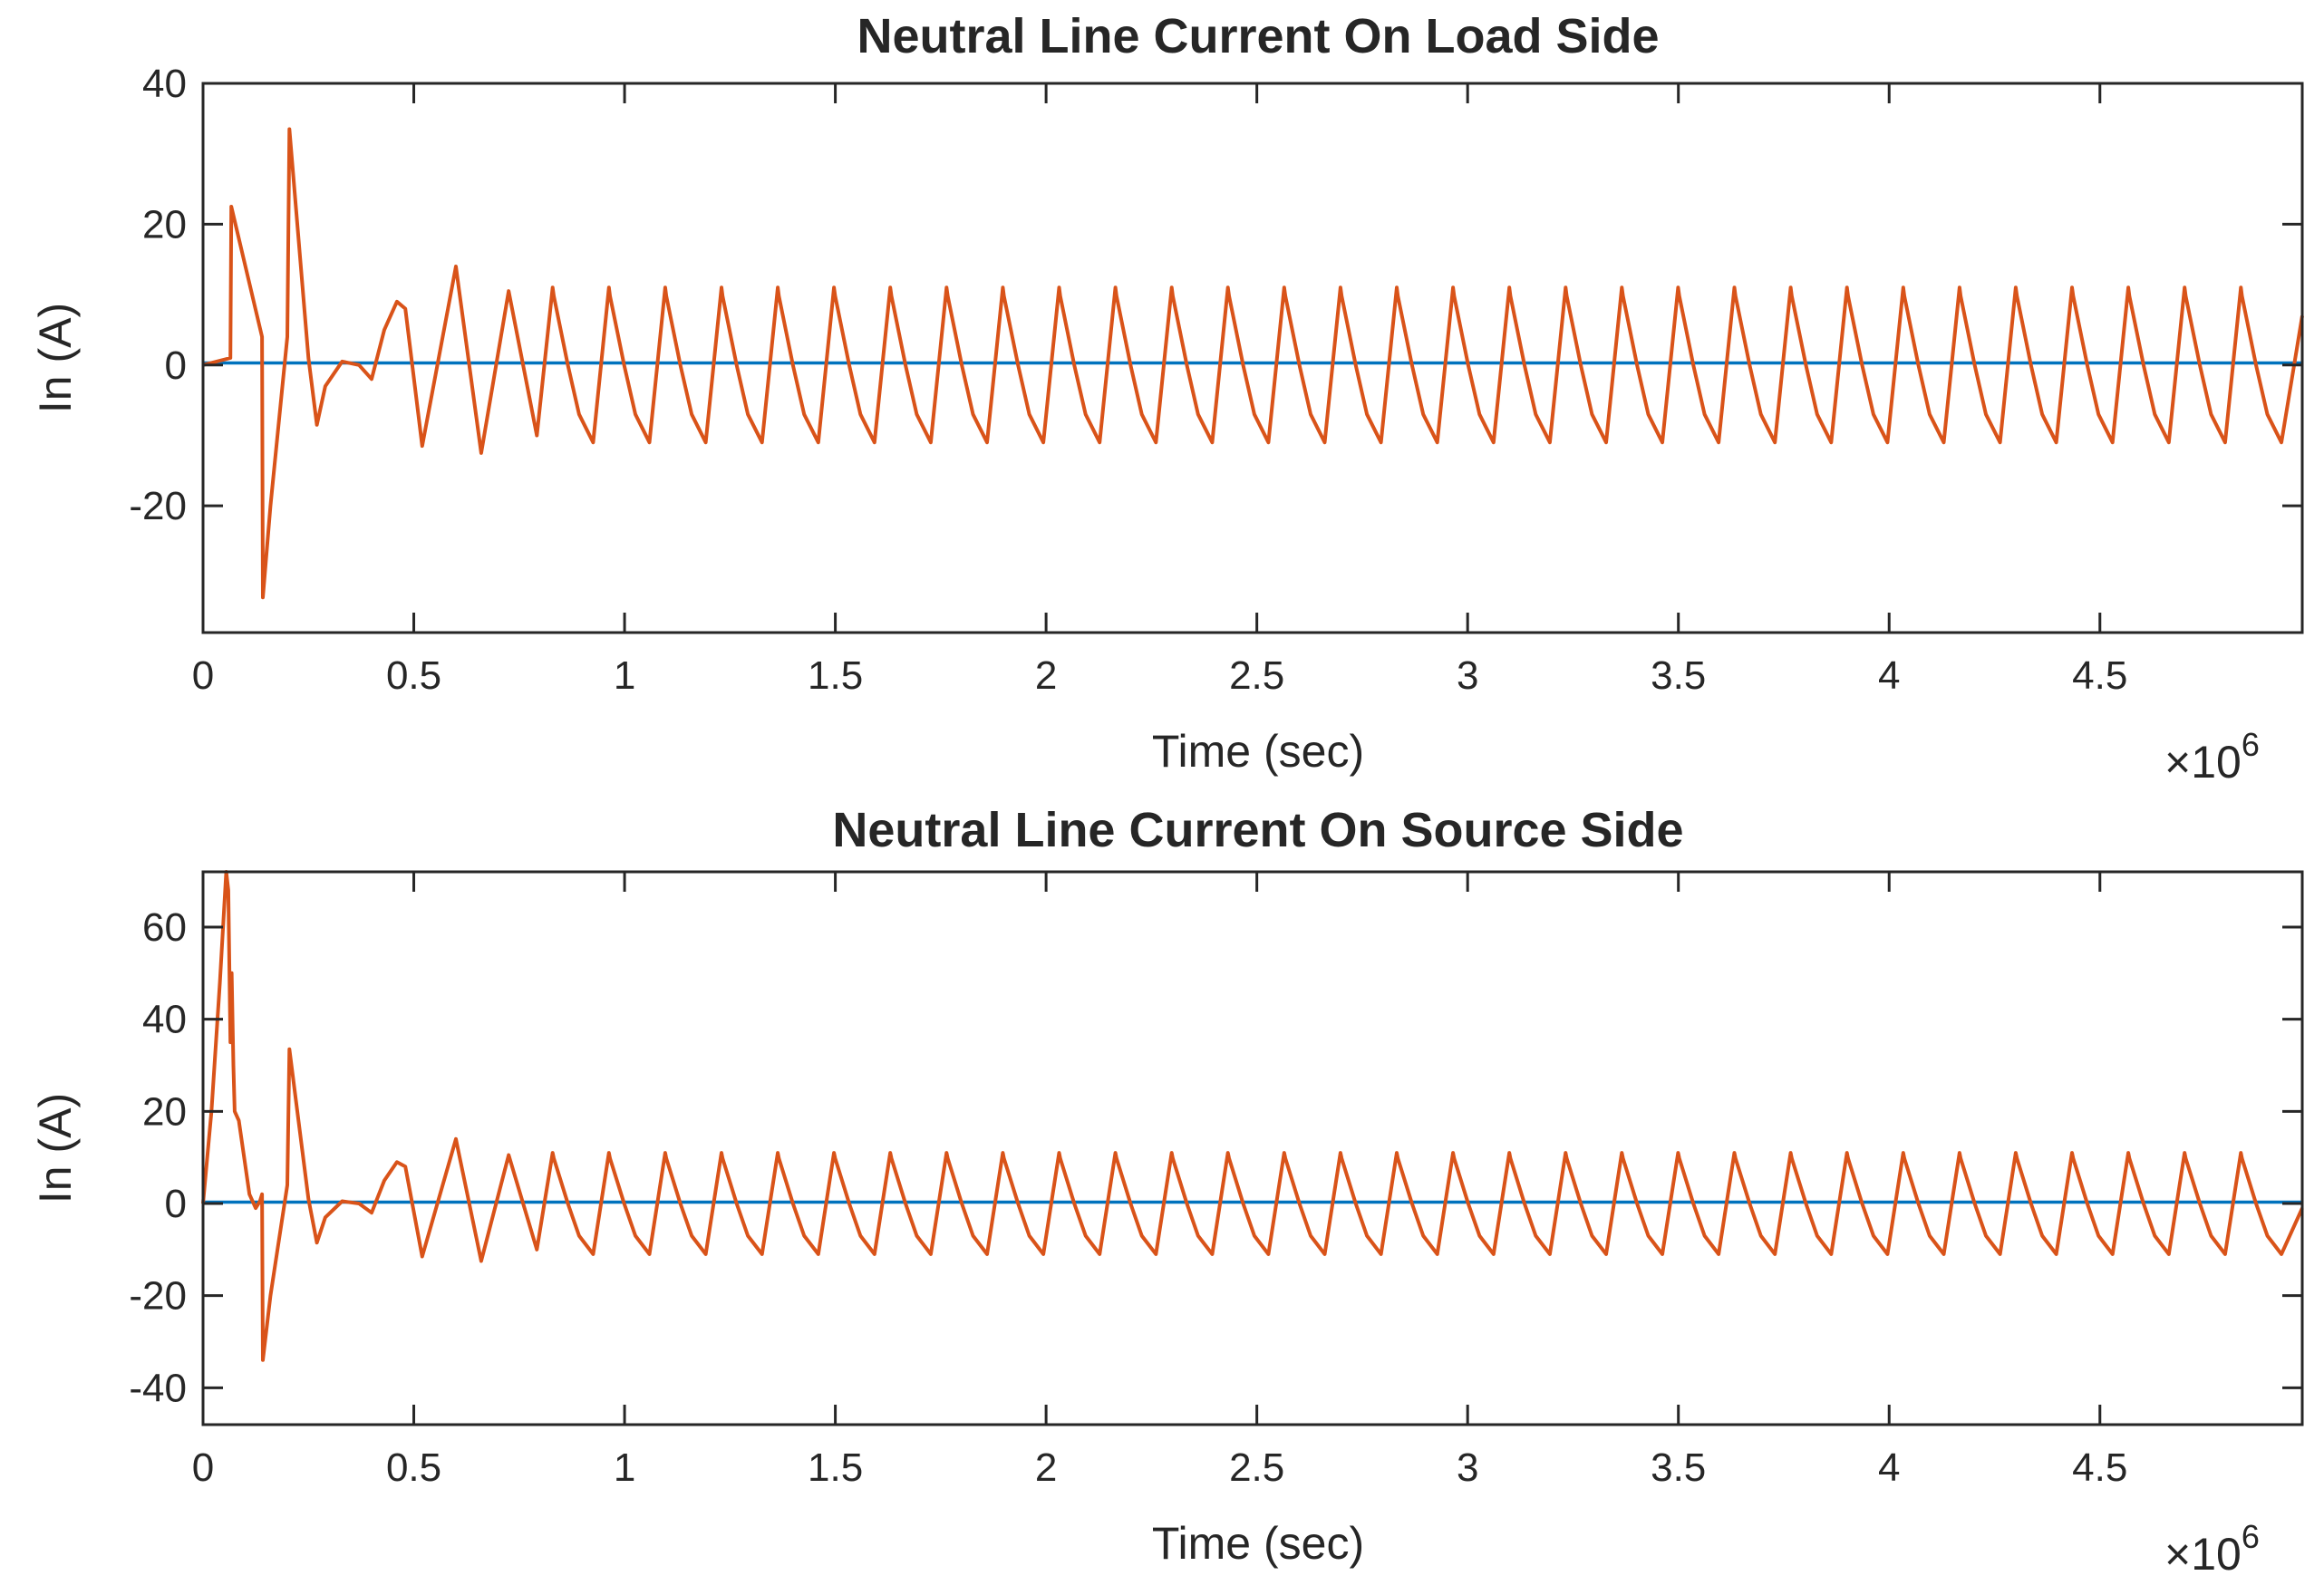 This screenshot has height=1595, width=2324. I want to click on chart-title: Neutral Line Current On Source Side, so click(1257, 830).